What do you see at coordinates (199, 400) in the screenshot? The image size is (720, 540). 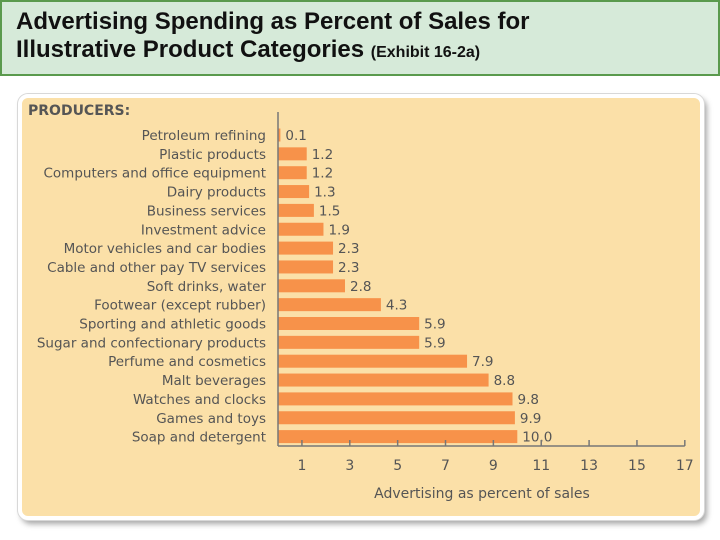 I see `category-label: Watches and clocks` at bounding box center [199, 400].